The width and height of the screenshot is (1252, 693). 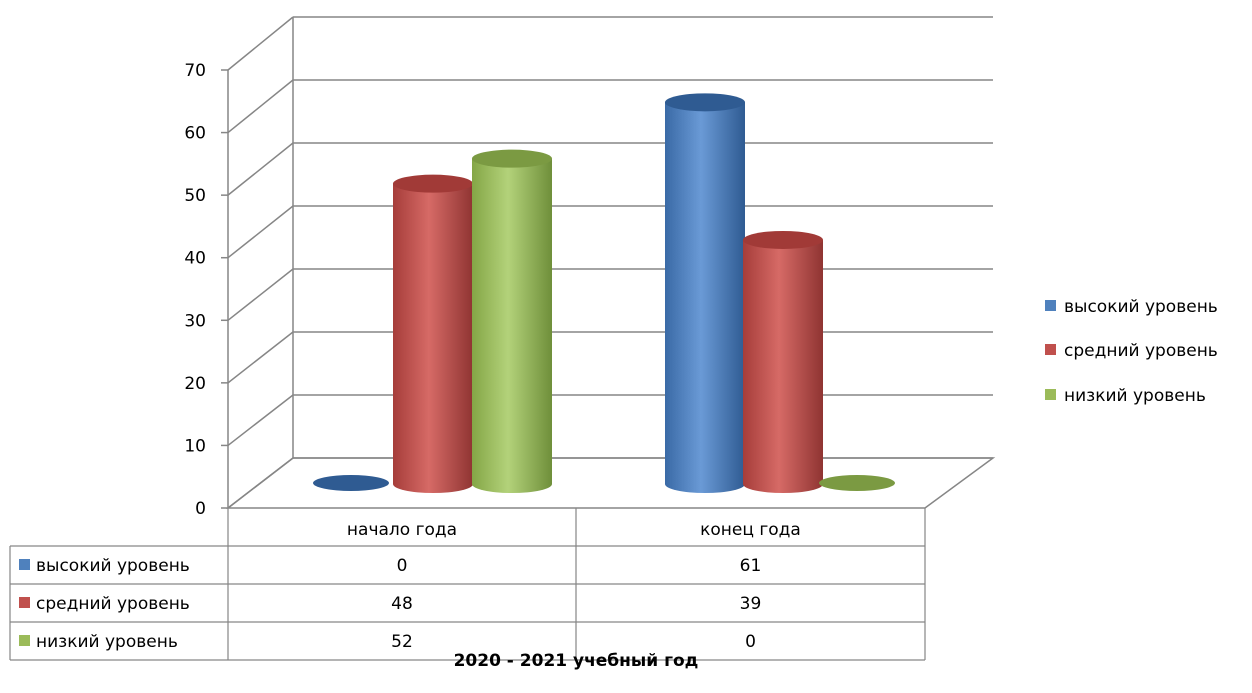 What do you see at coordinates (195, 71) in the screenshot?
I see `y-tick-label: 70` at bounding box center [195, 71].